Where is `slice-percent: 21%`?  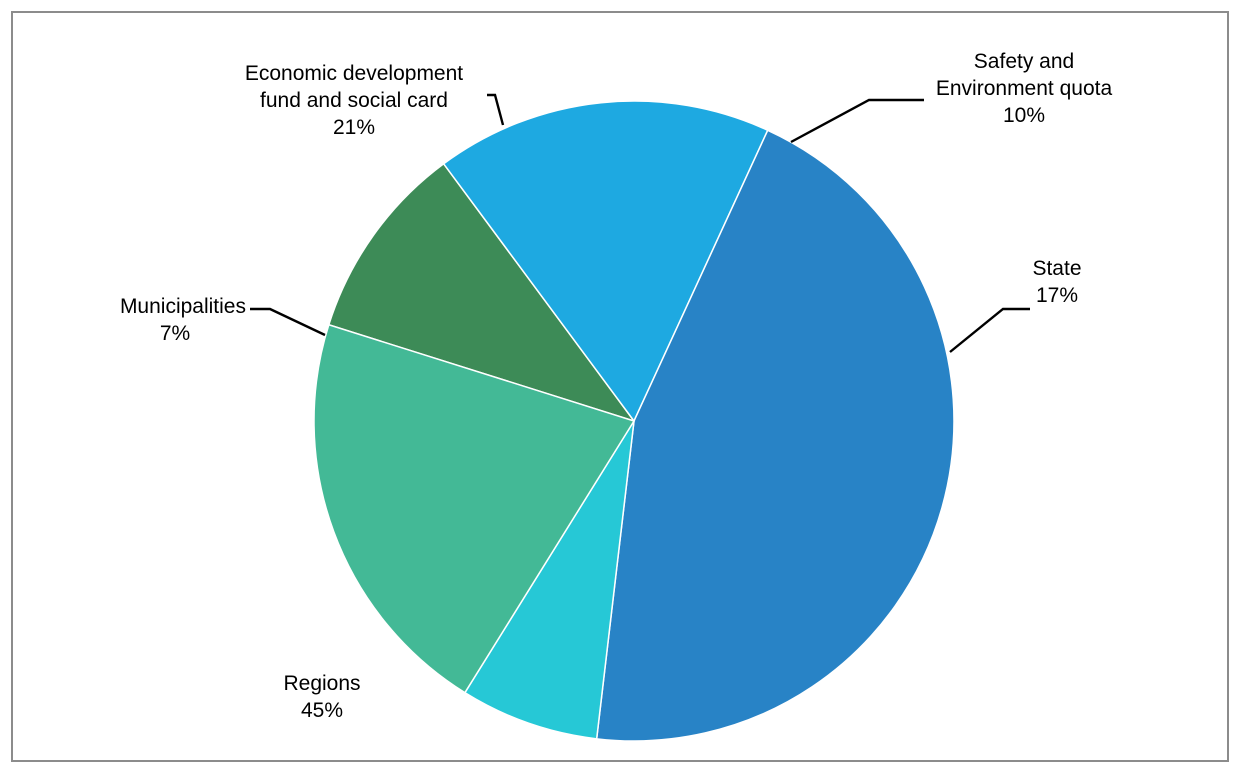
slice-percent: 21% is located at coordinates (354, 127).